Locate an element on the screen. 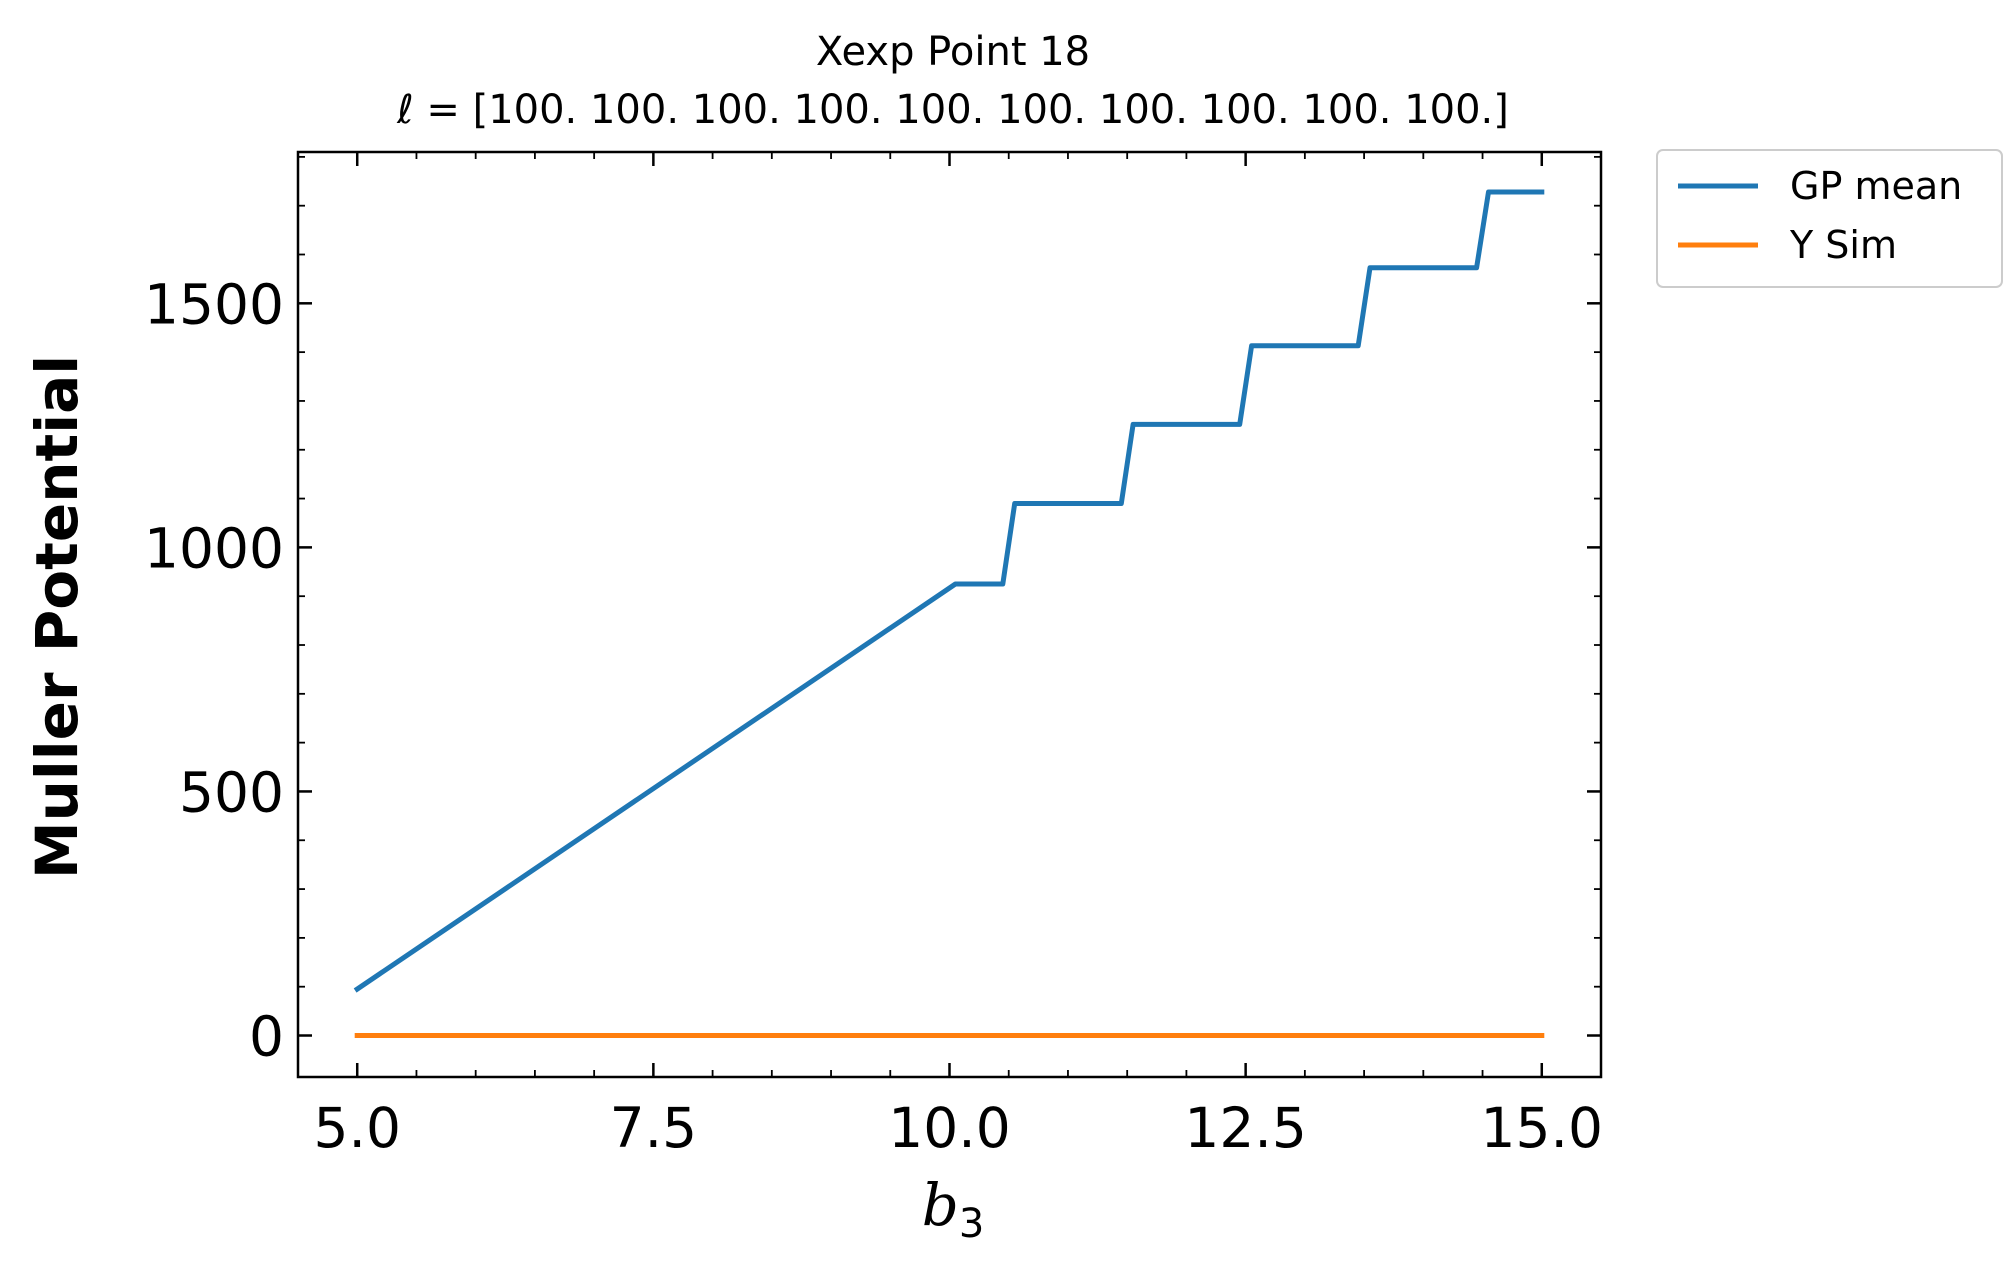 The width and height of the screenshot is (2011, 1261). chart-title: Xexp Point 18 is located at coordinates (953, 52).